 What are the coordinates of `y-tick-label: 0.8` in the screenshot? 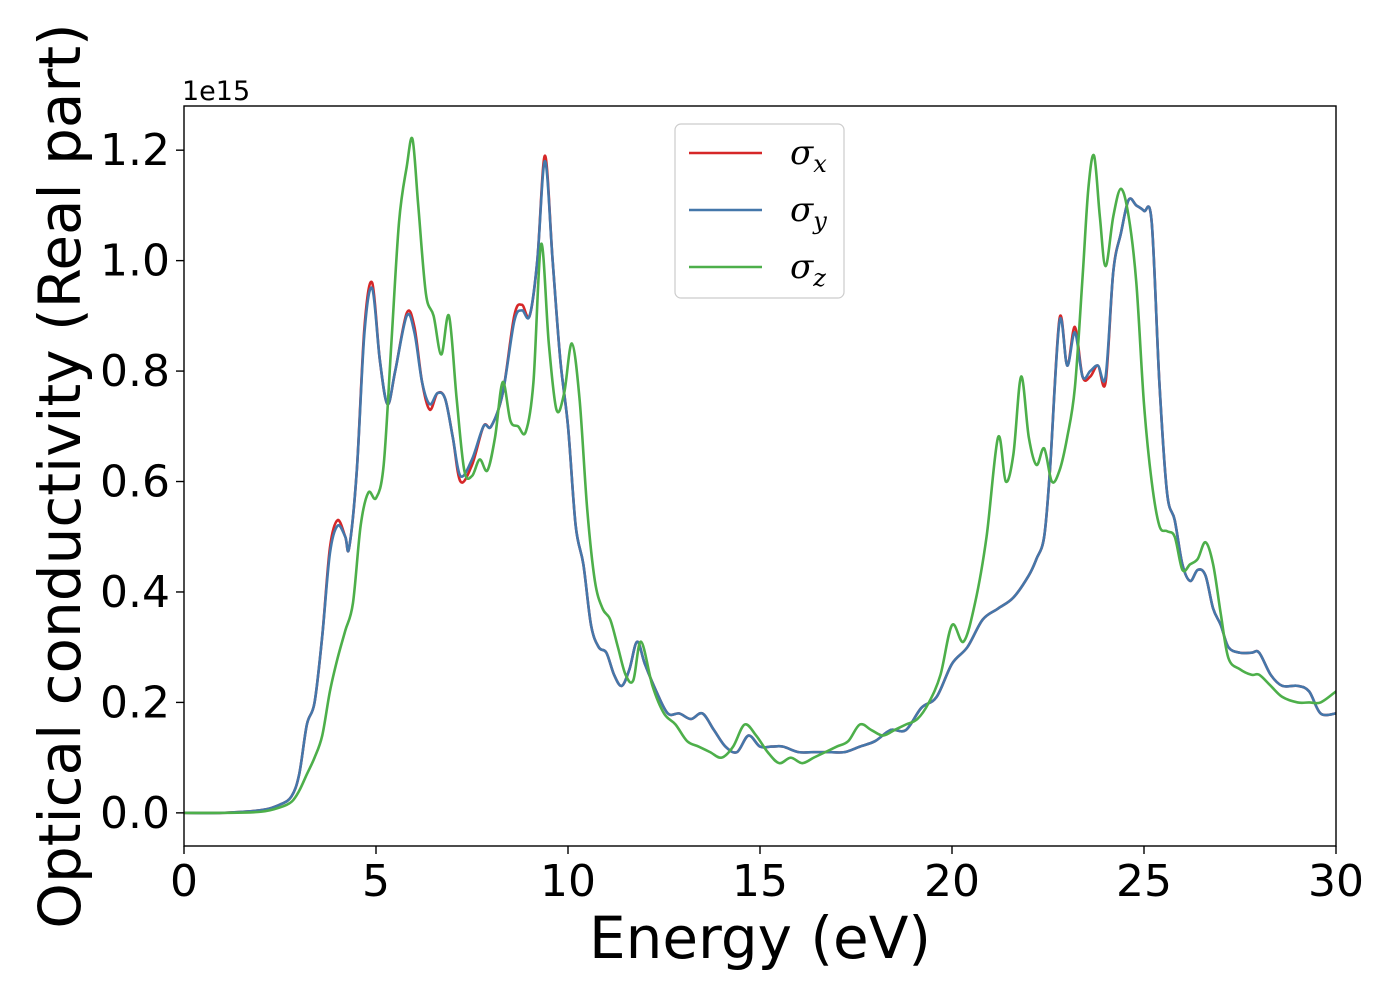 It's located at (135, 371).